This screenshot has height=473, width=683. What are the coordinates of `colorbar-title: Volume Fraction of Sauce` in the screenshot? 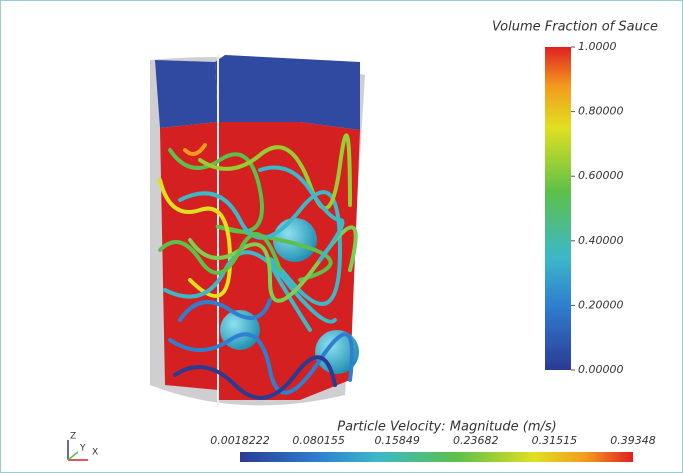 It's located at (575, 27).